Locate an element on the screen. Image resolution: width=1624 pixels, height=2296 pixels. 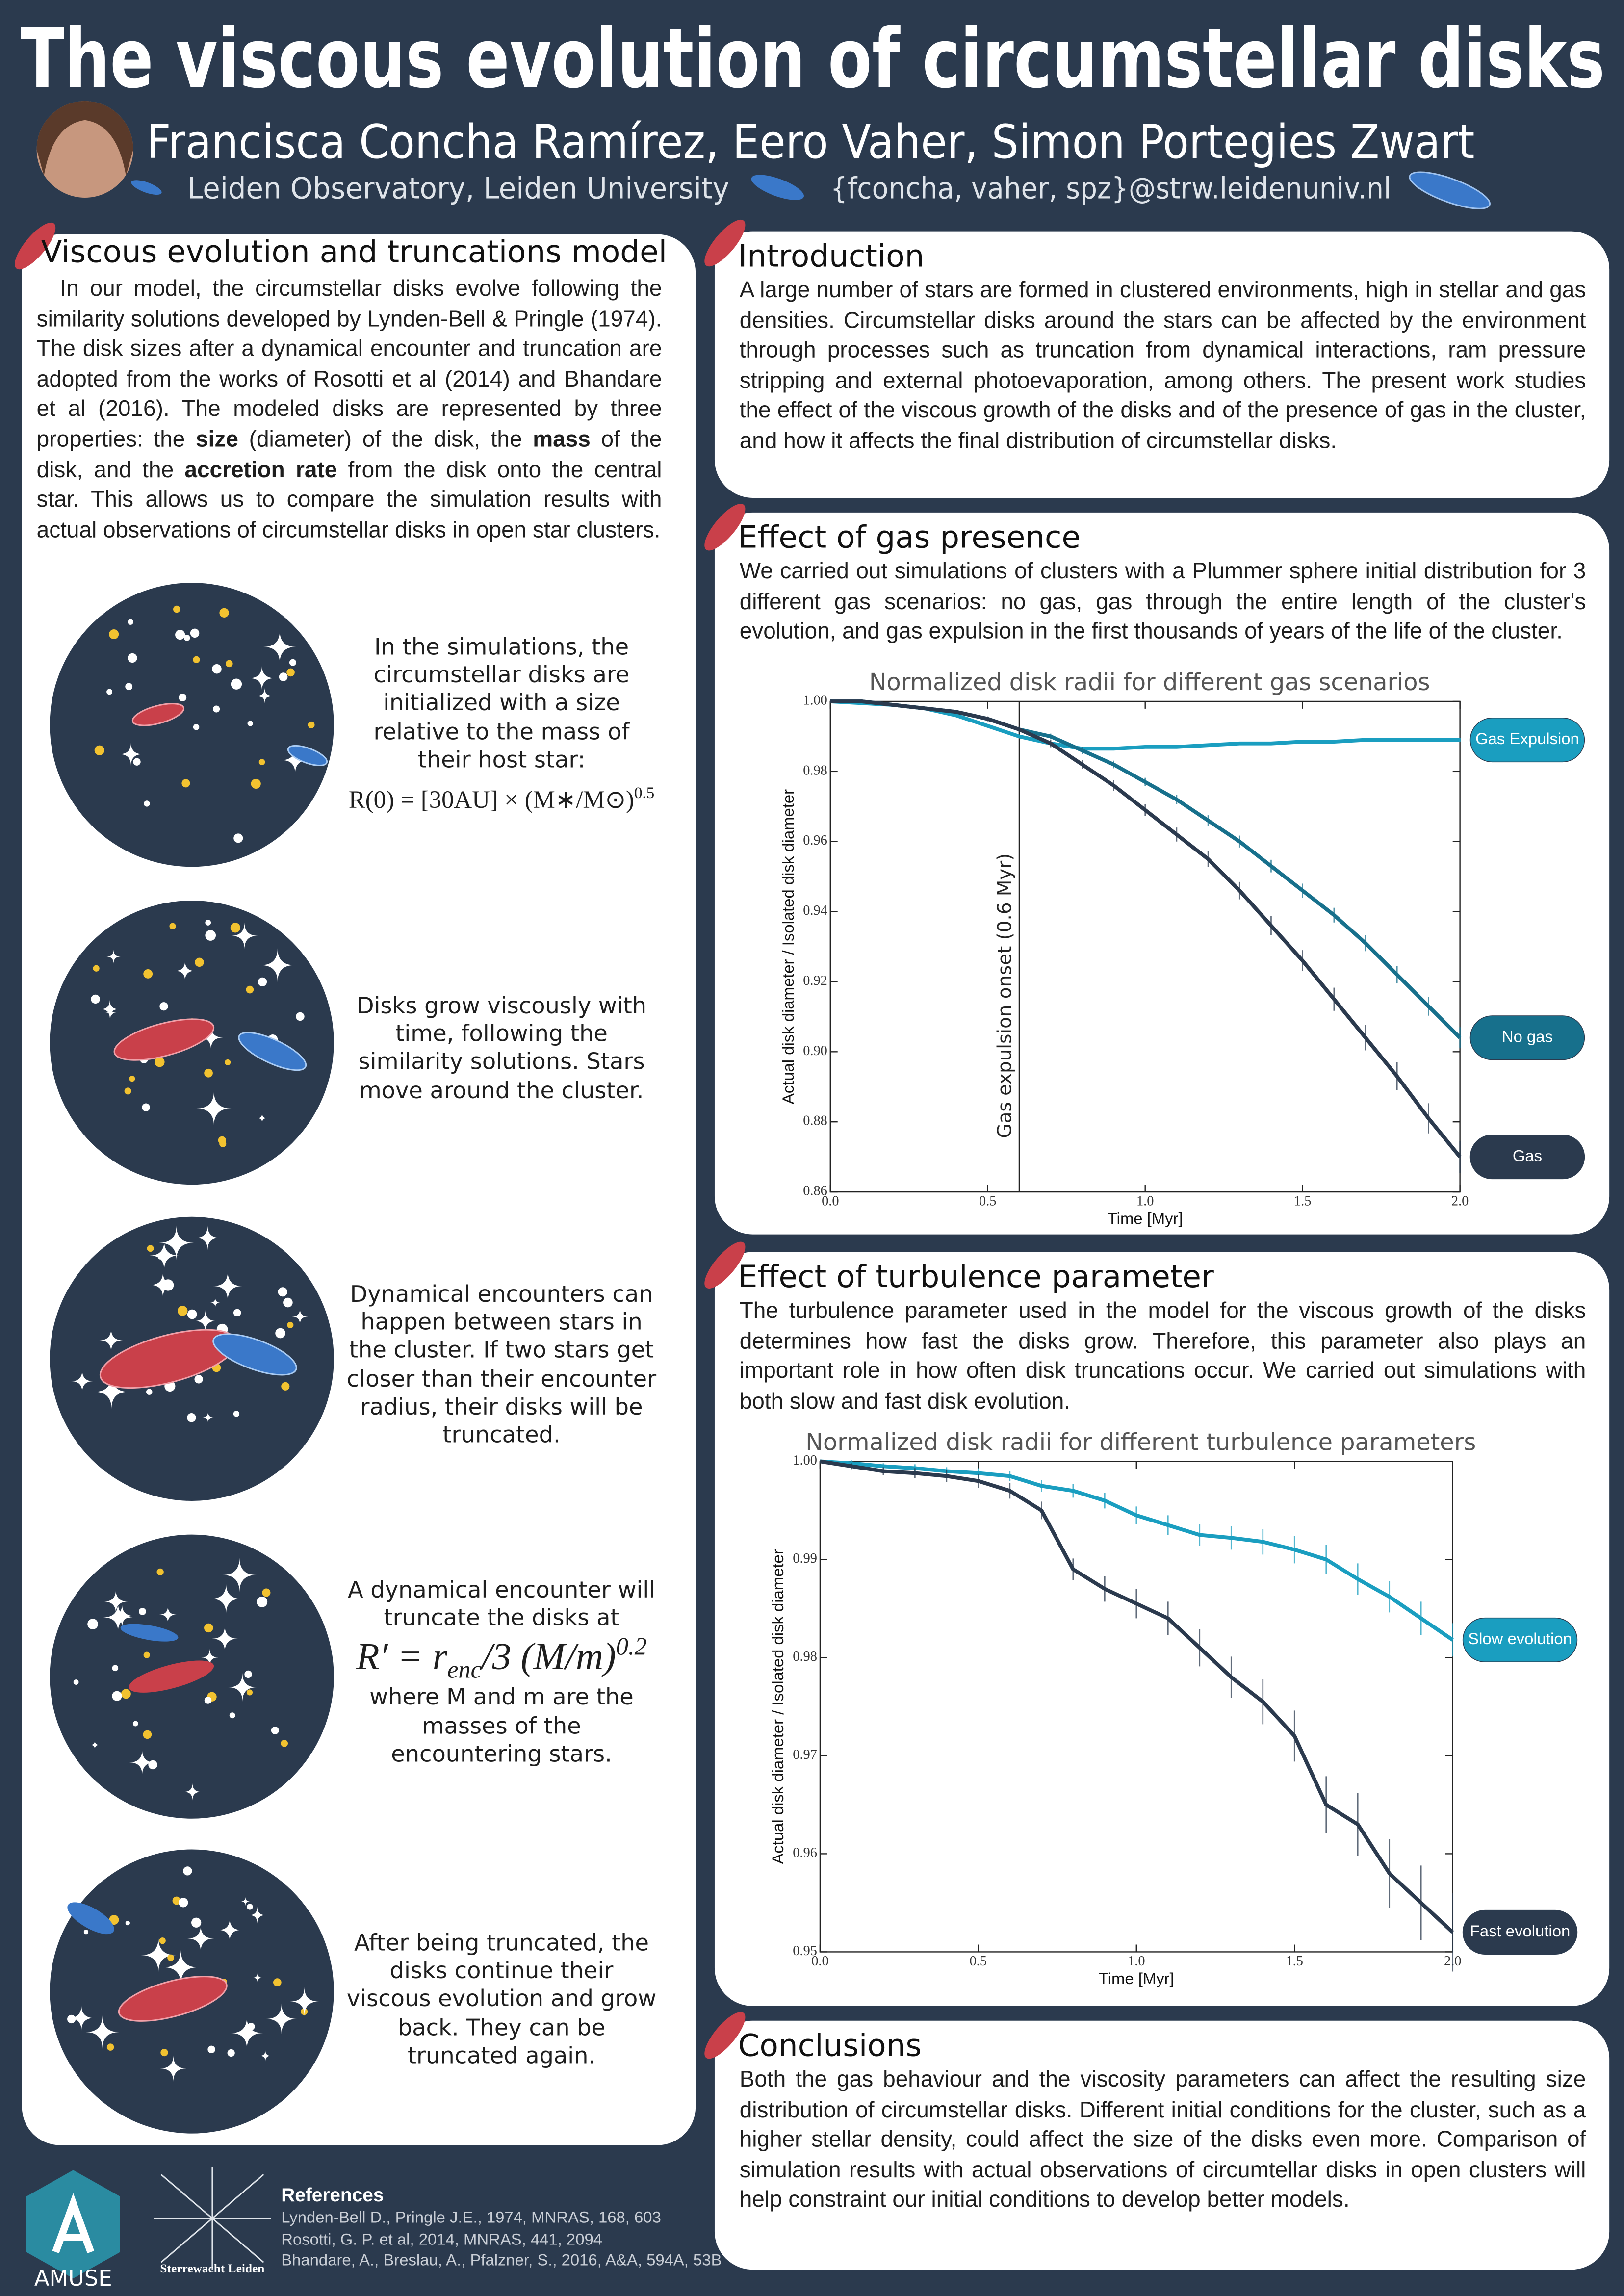
plot-frame is located at coordinates (1136, 1707).